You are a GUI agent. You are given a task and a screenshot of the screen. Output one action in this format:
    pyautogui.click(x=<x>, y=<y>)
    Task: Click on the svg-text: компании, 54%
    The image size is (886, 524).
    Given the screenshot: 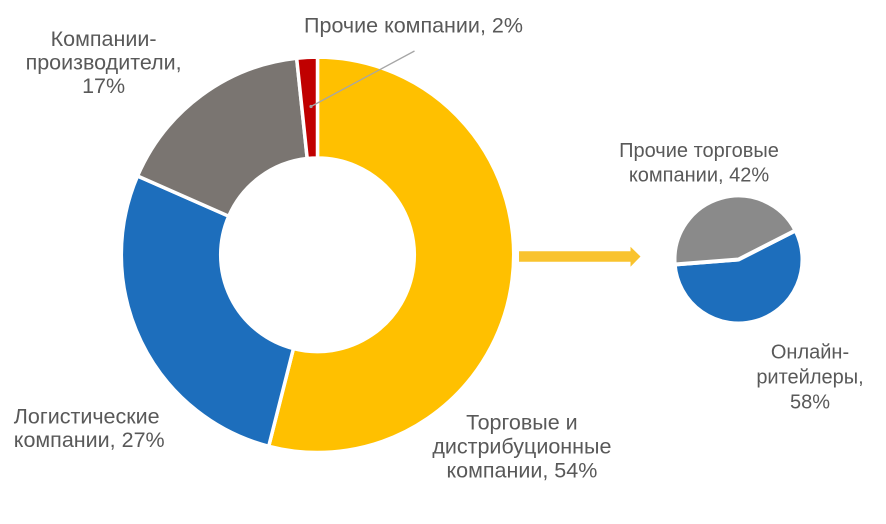 What is the action you would take?
    pyautogui.click(x=521, y=471)
    